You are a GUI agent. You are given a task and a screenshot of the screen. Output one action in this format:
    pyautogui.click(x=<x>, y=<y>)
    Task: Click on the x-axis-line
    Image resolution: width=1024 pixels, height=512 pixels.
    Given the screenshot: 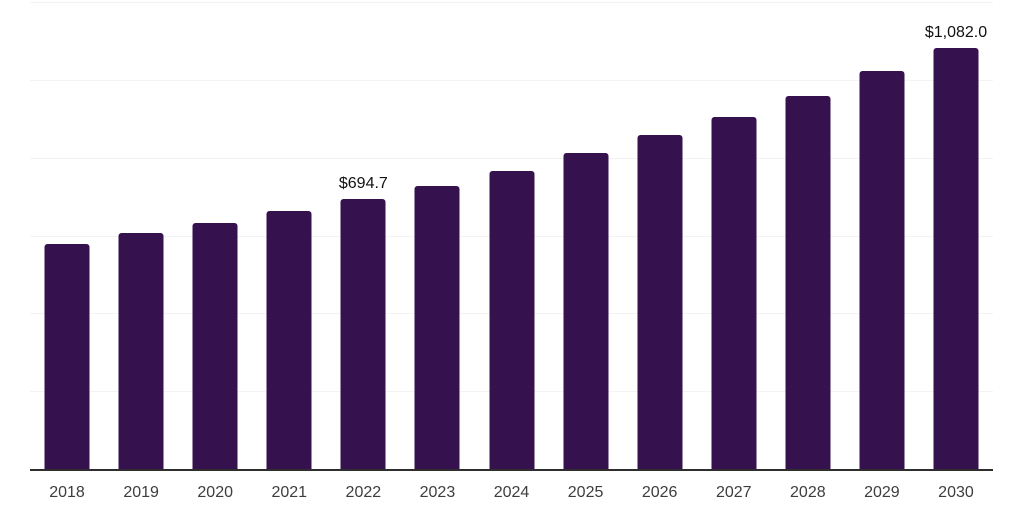 What is the action you would take?
    pyautogui.click(x=511, y=470)
    